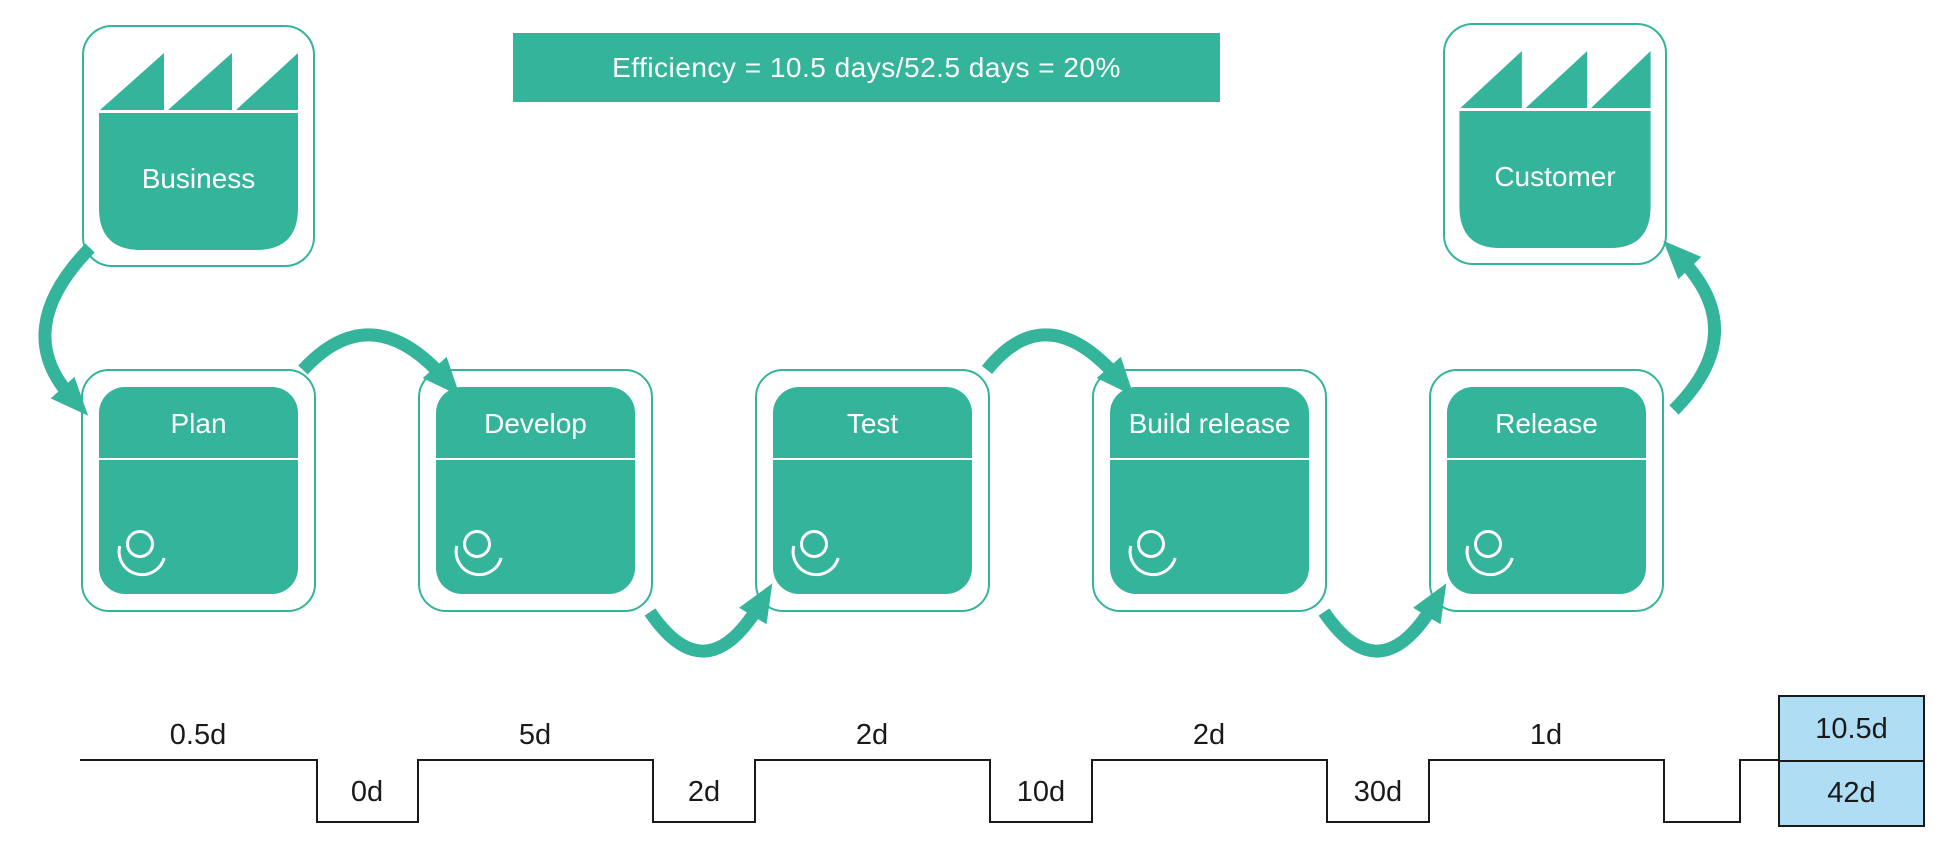 The width and height of the screenshot is (1950, 851). I want to click on wait-time-label: 2d, so click(704, 792).